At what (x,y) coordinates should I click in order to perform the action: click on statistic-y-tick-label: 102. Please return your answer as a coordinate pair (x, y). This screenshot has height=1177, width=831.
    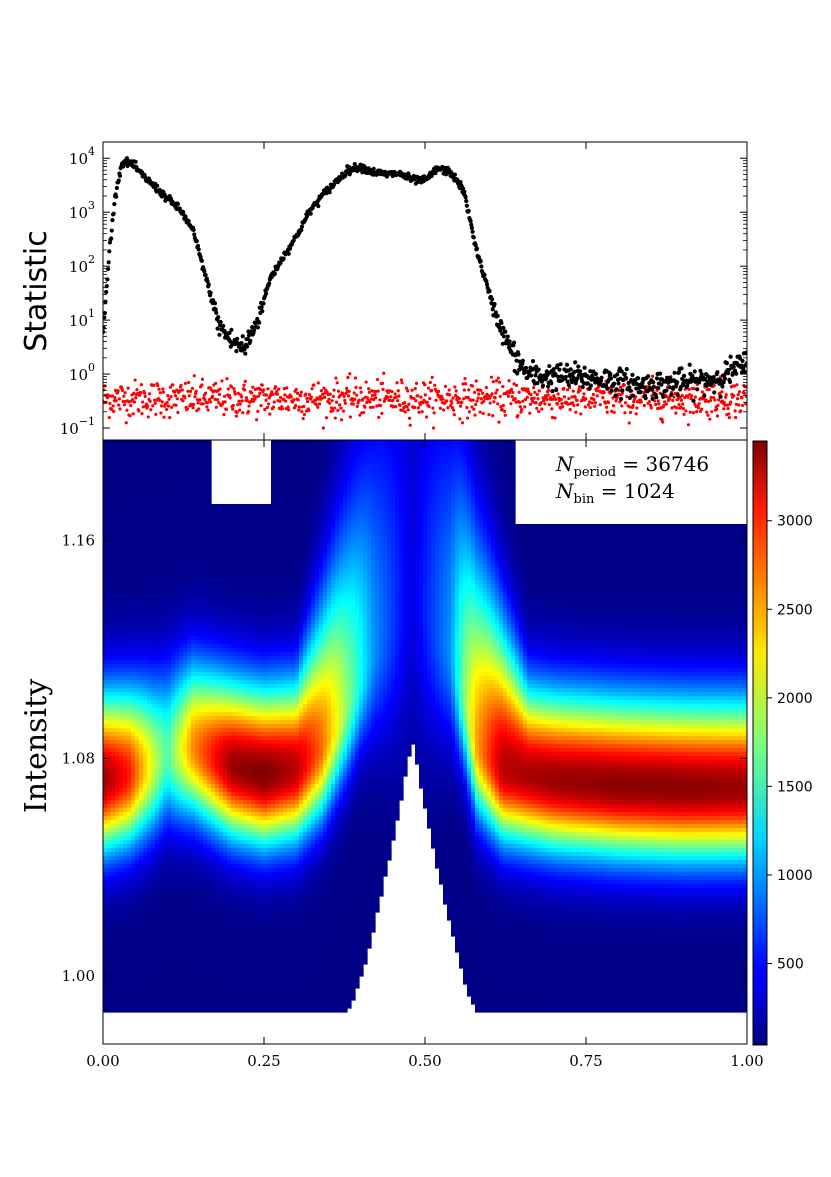
    Looking at the image, I should click on (82, 264).